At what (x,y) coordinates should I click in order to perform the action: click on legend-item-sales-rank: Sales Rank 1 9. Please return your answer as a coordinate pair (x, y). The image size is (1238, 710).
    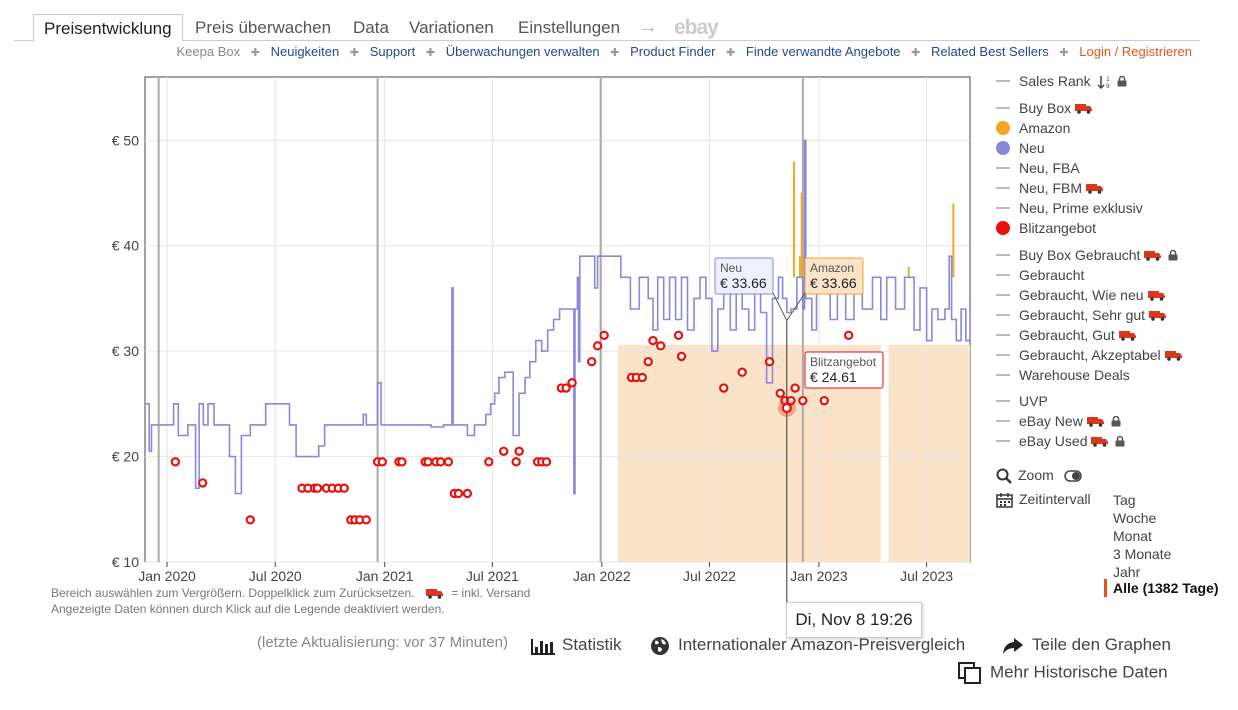
    Looking at the image, I should click on (1061, 81).